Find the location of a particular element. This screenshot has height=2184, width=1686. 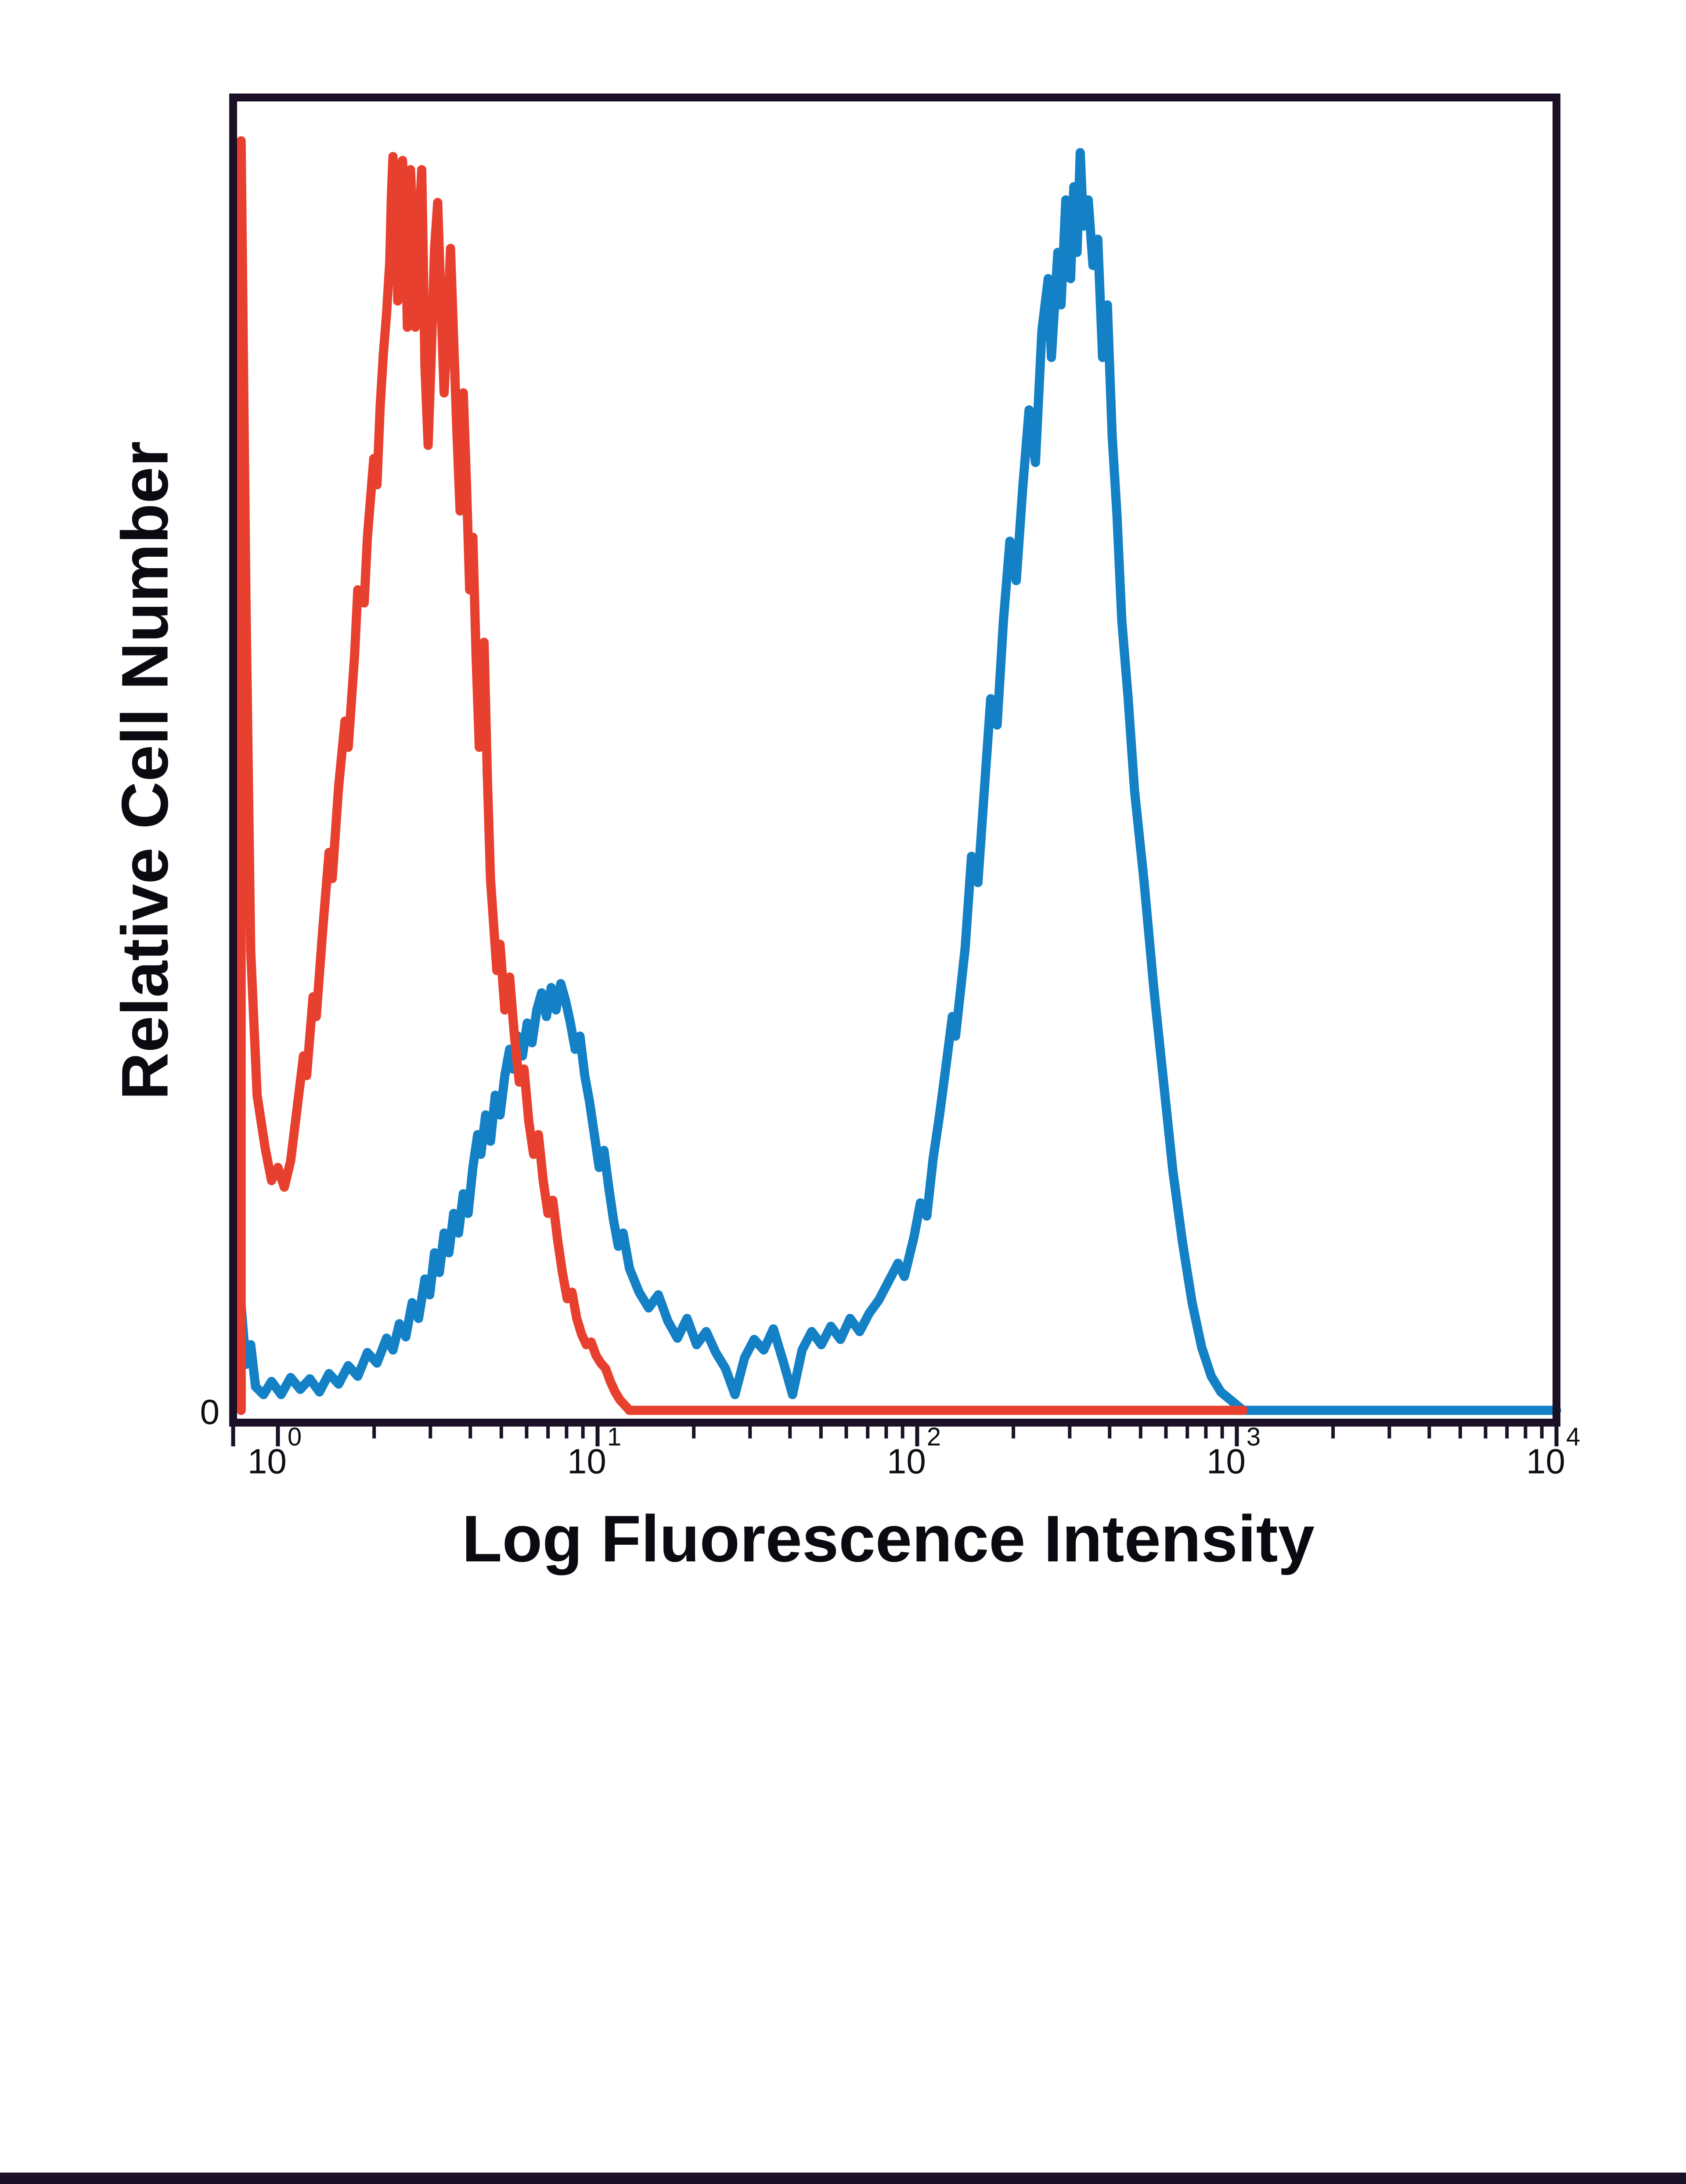

bottom-border-bar is located at coordinates (843, 2178).